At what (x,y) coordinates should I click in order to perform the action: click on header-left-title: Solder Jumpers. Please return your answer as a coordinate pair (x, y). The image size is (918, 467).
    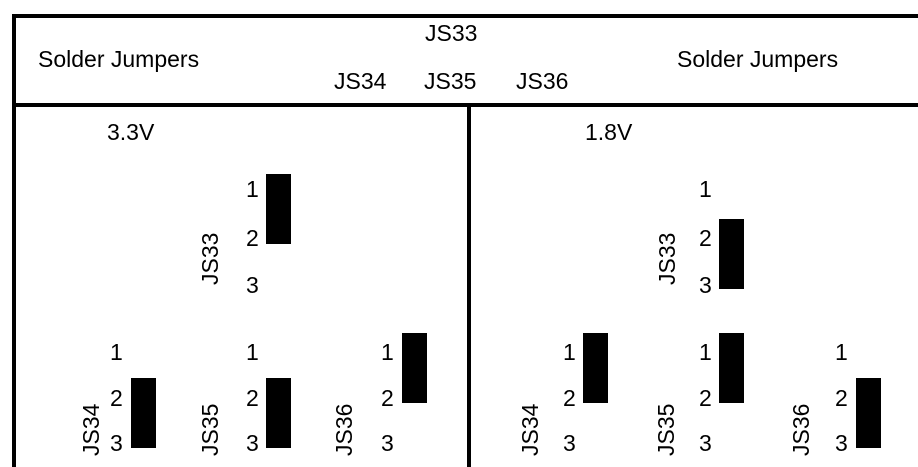
    Looking at the image, I should click on (119, 59).